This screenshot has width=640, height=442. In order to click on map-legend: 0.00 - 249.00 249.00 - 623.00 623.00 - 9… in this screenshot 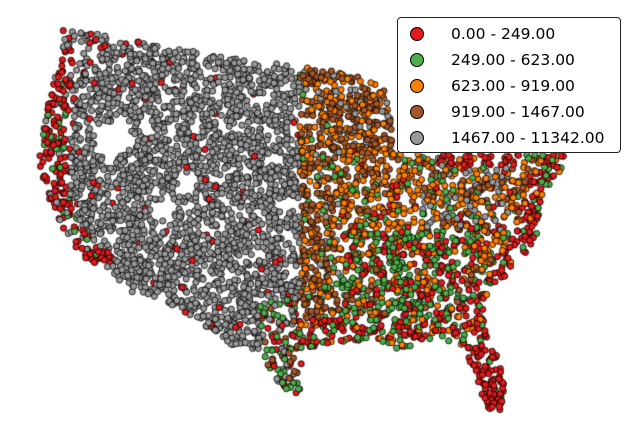, I will do `click(509, 85)`.